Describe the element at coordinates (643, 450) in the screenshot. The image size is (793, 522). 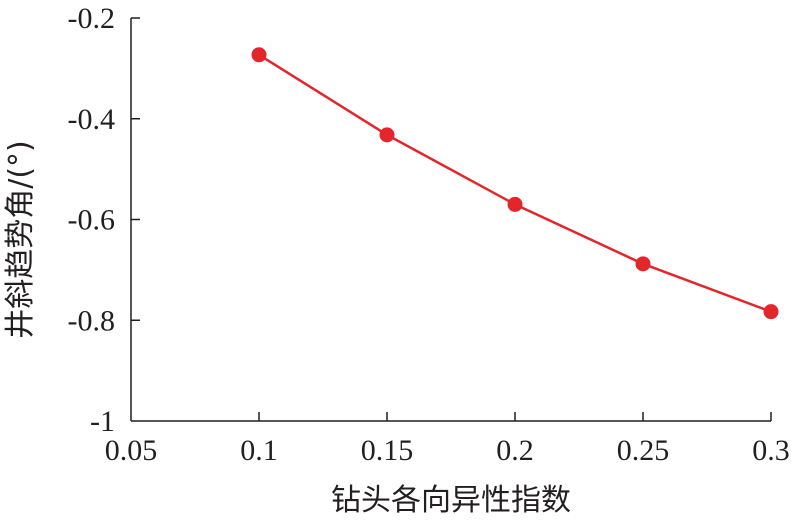
I see `x-tick-label: 0.25` at that location.